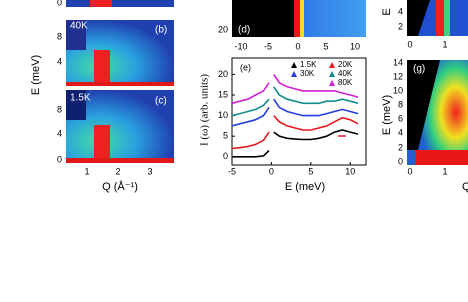  What do you see at coordinates (79, 26) in the screenshot?
I see `temperature: 40K` at bounding box center [79, 26].